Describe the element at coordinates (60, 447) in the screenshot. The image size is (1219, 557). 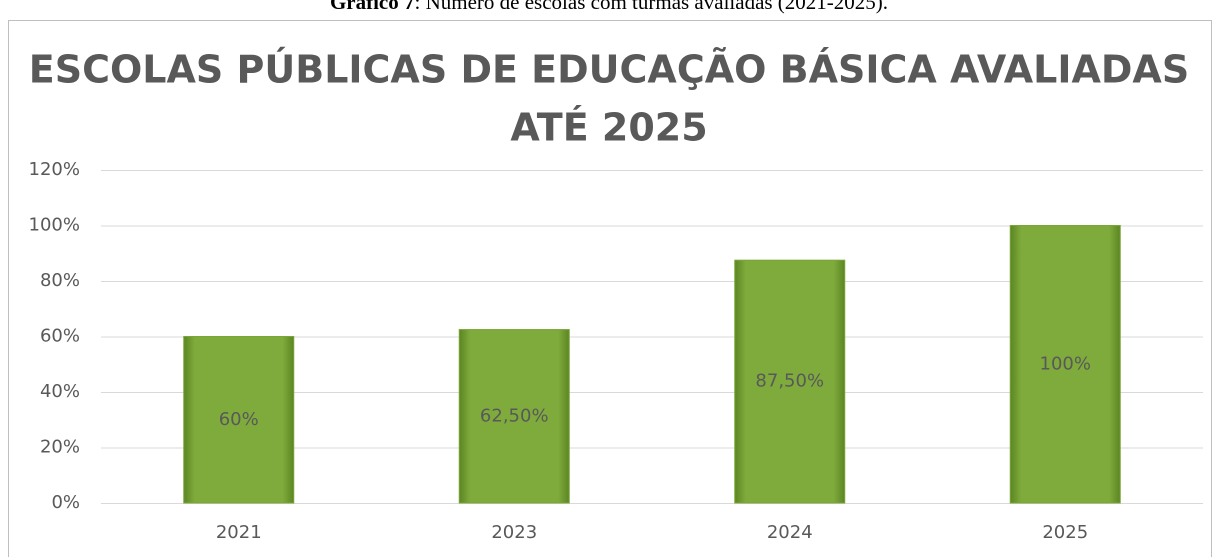
I see `y-tick-label: 20%` at that location.